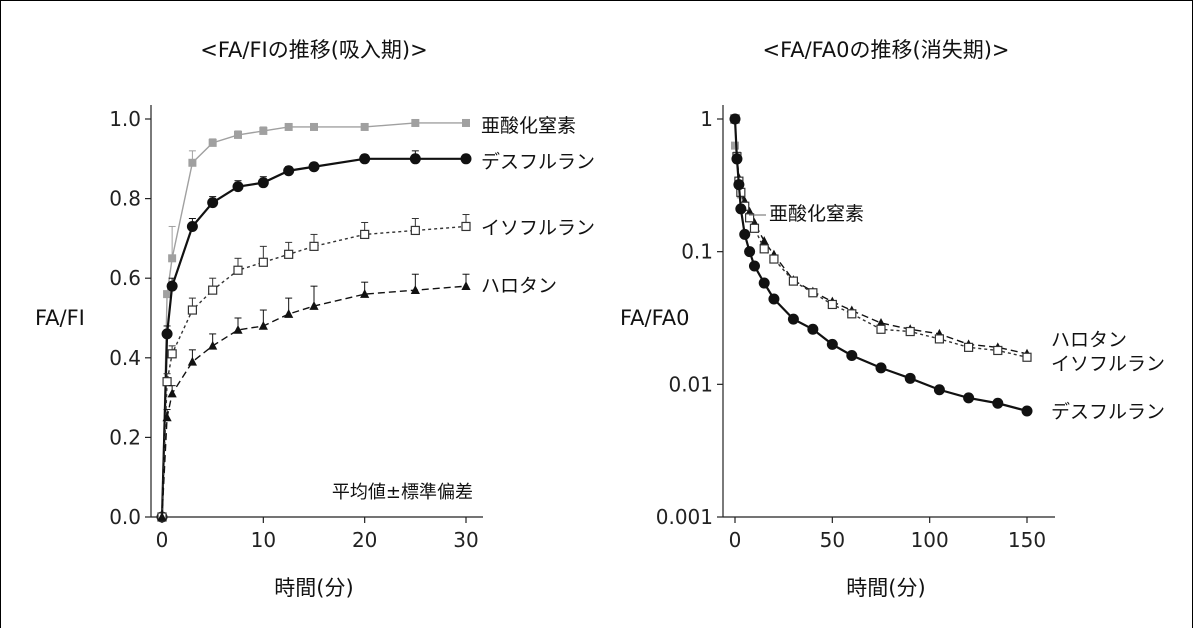 Image resolution: width=1193 pixels, height=629 pixels. What do you see at coordinates (519, 286) in the screenshot?
I see `inhalation-series-label-halothane: ハロタン` at bounding box center [519, 286].